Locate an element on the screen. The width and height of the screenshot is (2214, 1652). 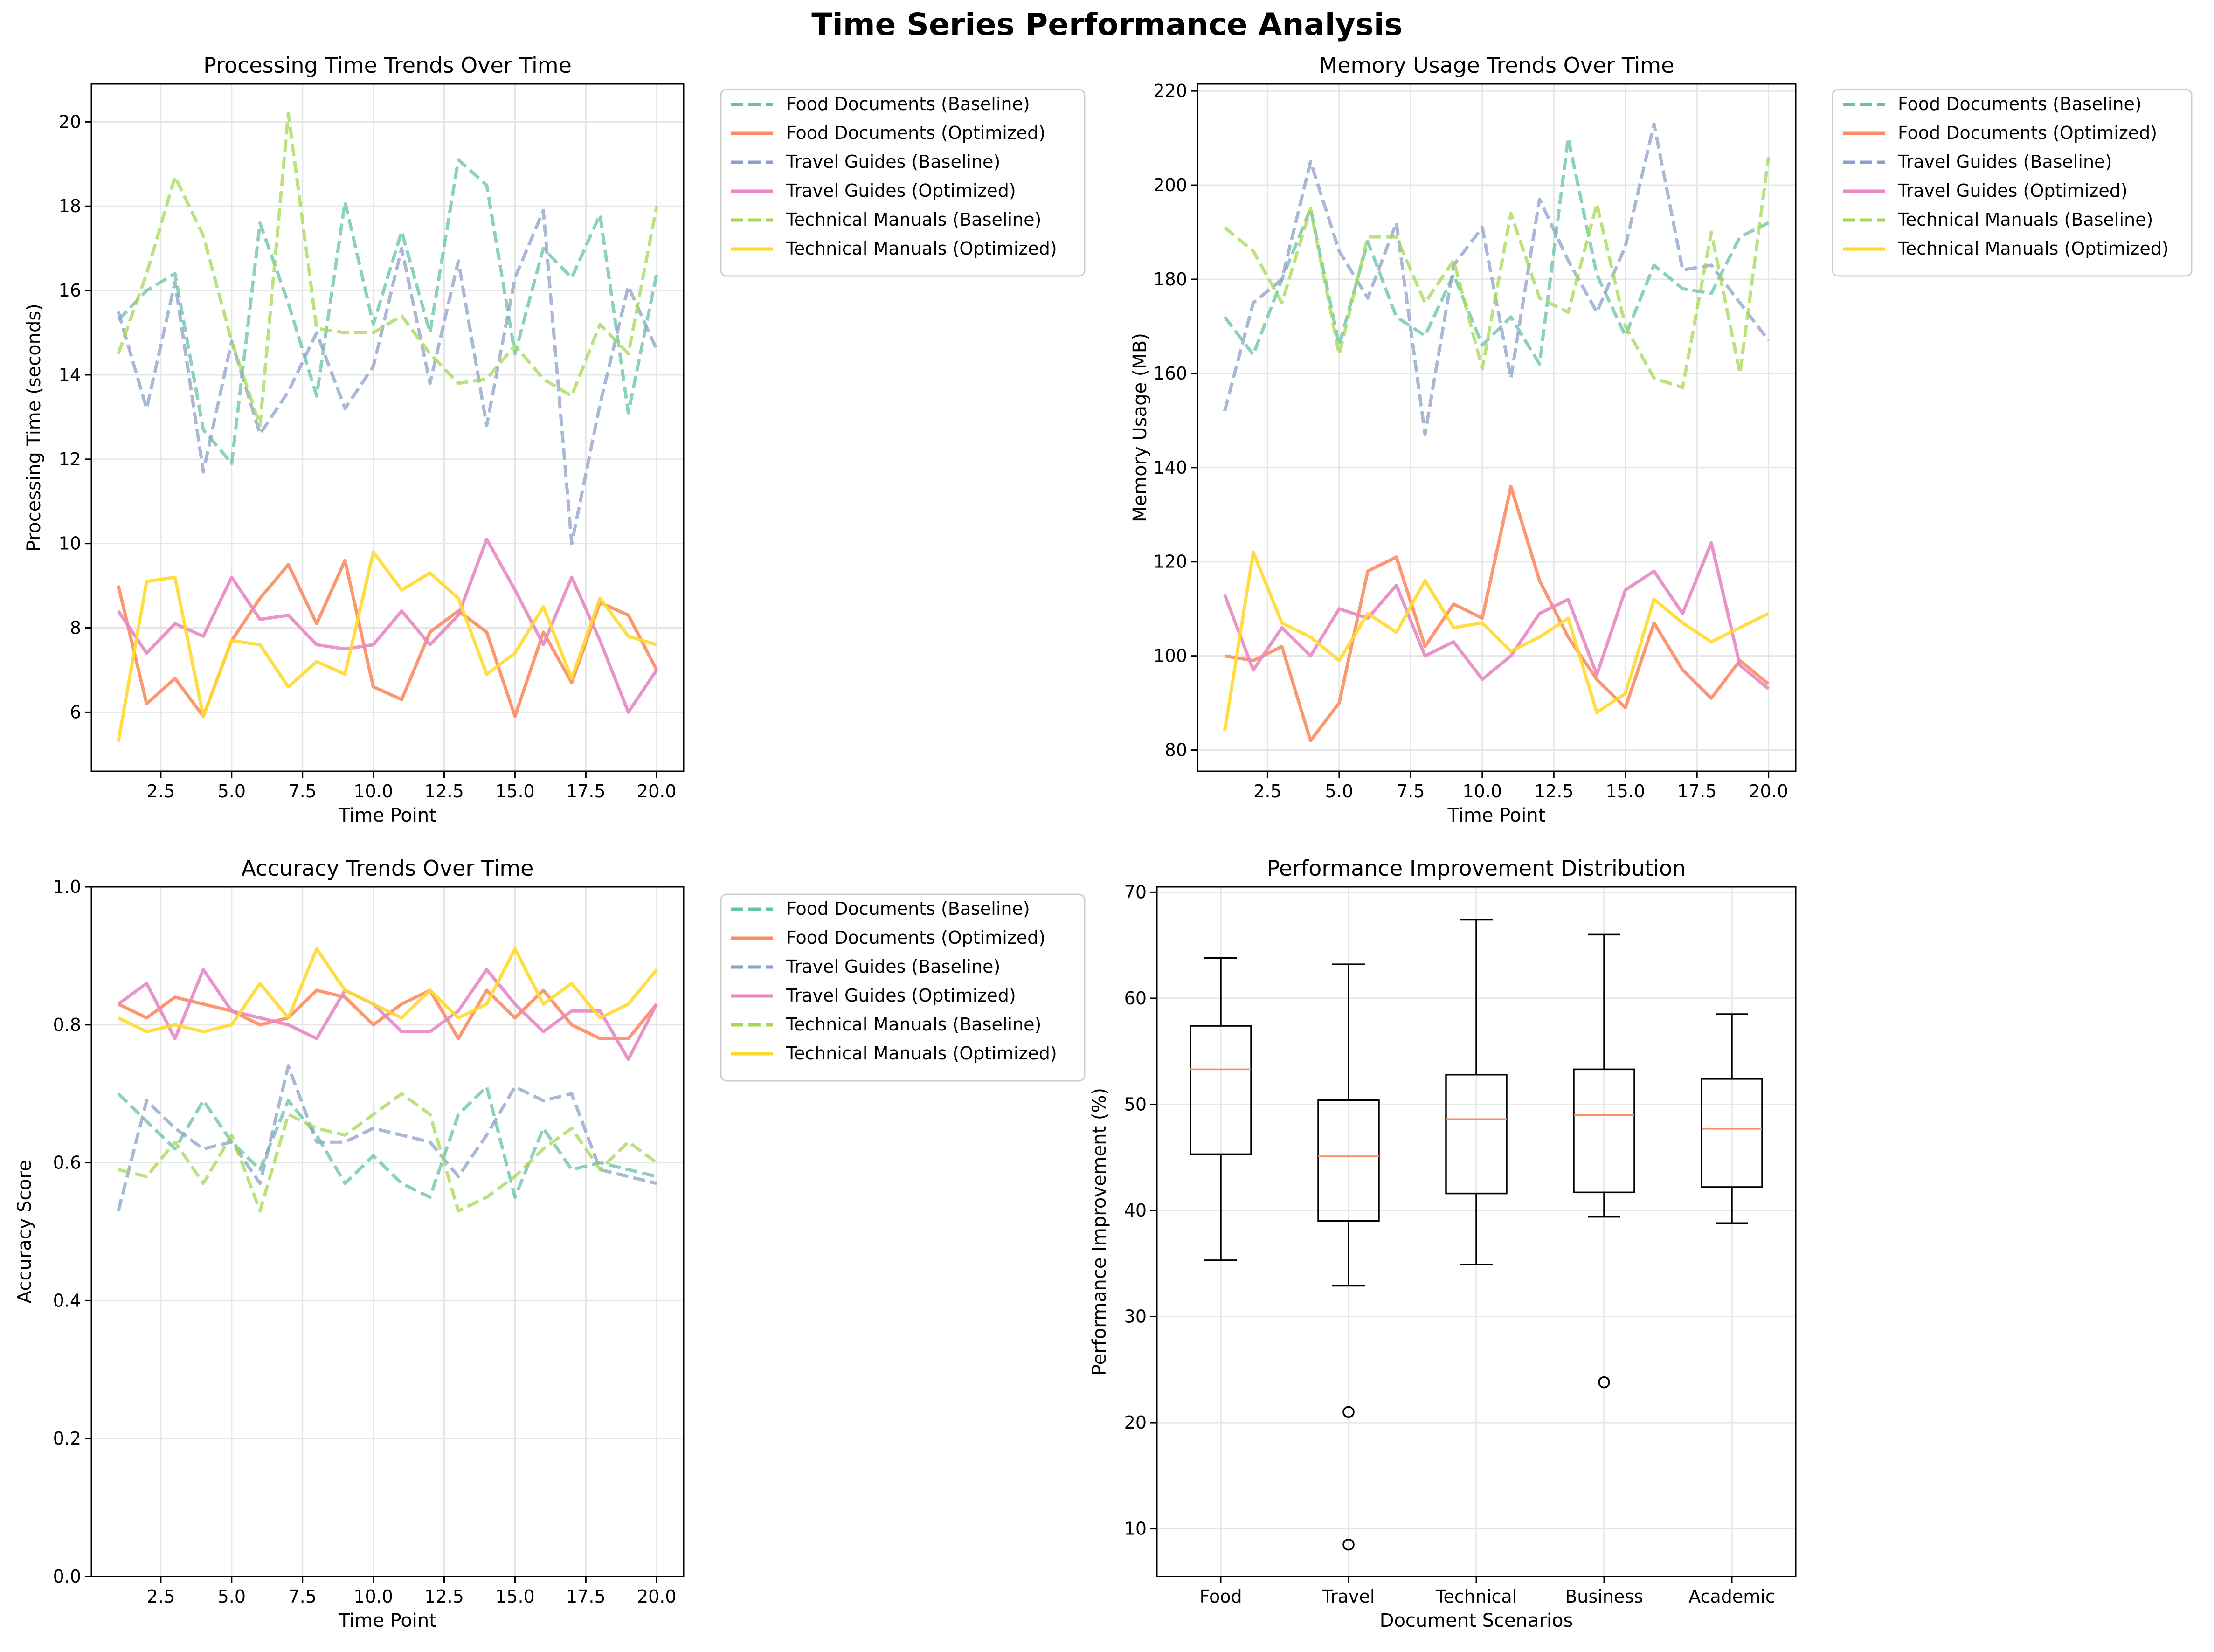
y-tick-label: 80 is located at coordinates (1176, 750).